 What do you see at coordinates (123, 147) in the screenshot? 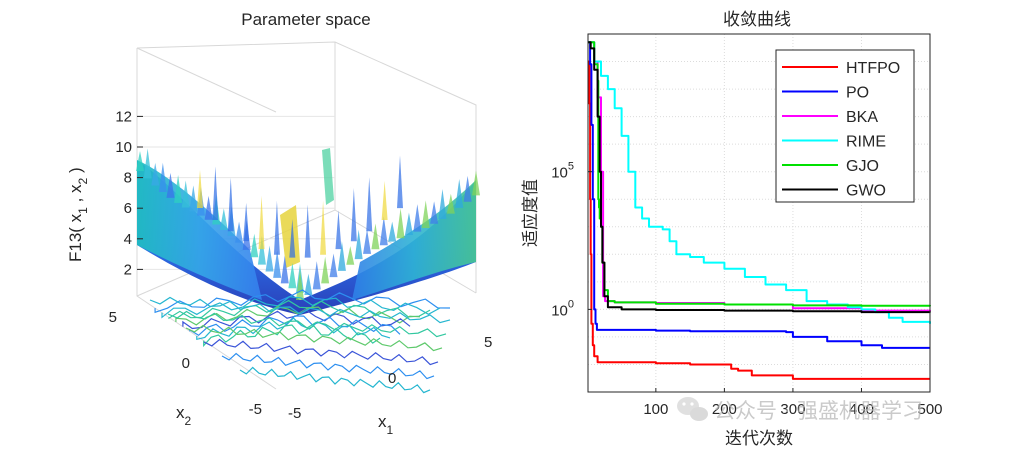
I see `z-tick-label: 10` at bounding box center [123, 147].